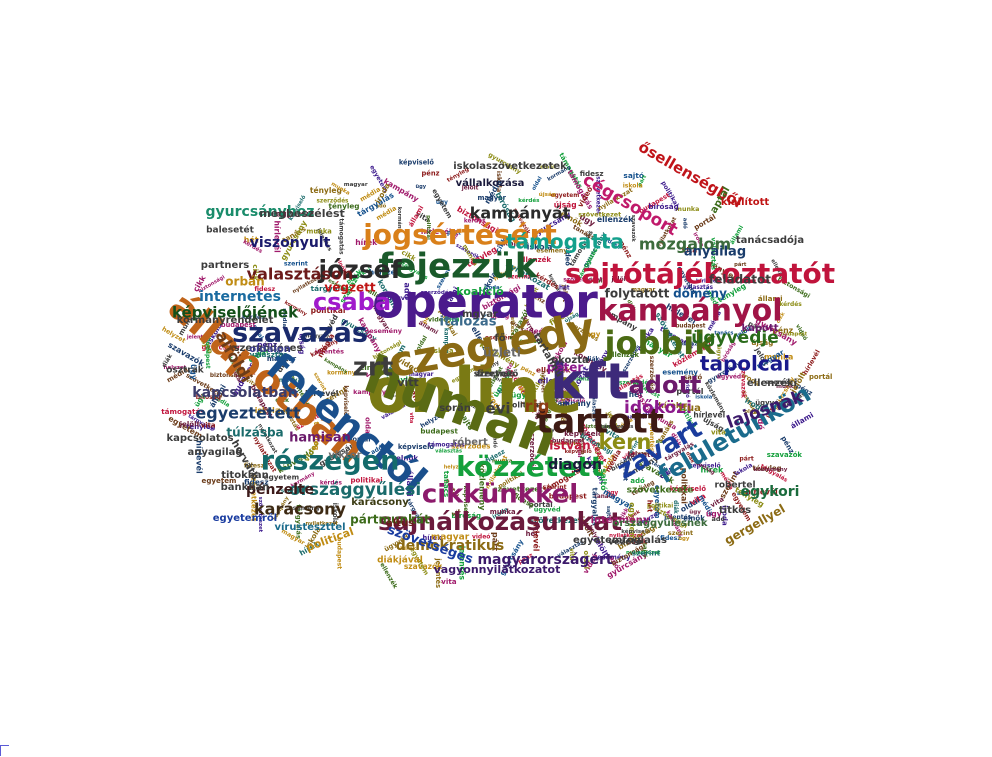 The image size is (992, 757). I want to click on cloud-word: folytatott, so click(637, 294).